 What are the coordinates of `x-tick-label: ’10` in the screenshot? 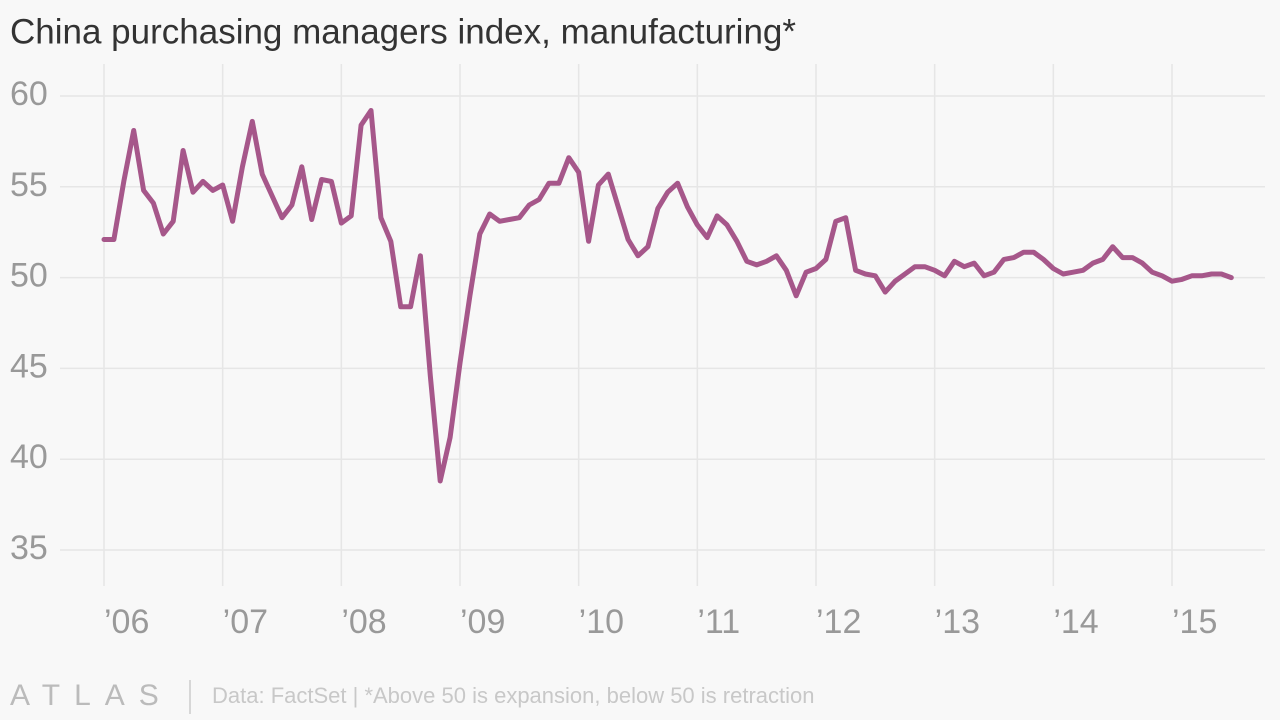 It's located at (601, 622).